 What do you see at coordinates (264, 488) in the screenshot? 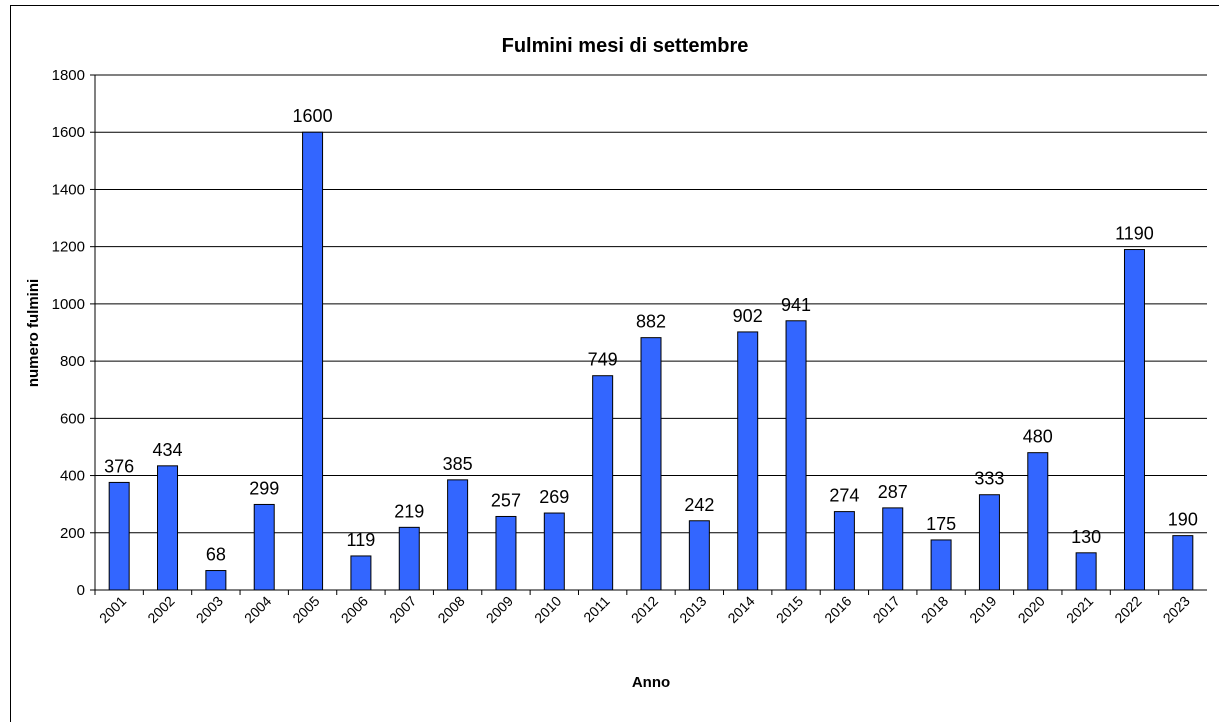
I see `data-label: 299` at bounding box center [264, 488].